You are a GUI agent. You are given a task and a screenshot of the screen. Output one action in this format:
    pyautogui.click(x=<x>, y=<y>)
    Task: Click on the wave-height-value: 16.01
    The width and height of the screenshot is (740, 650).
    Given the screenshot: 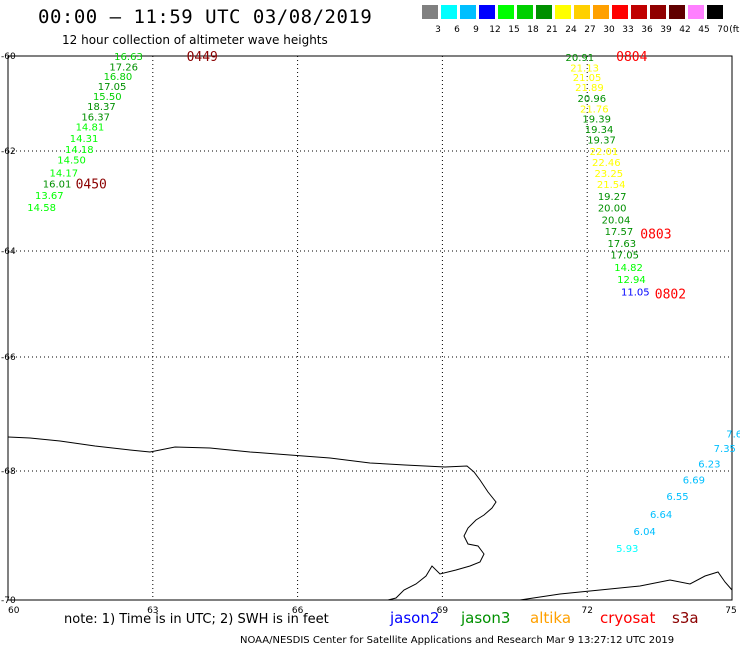 What is the action you would take?
    pyautogui.click(x=57, y=185)
    